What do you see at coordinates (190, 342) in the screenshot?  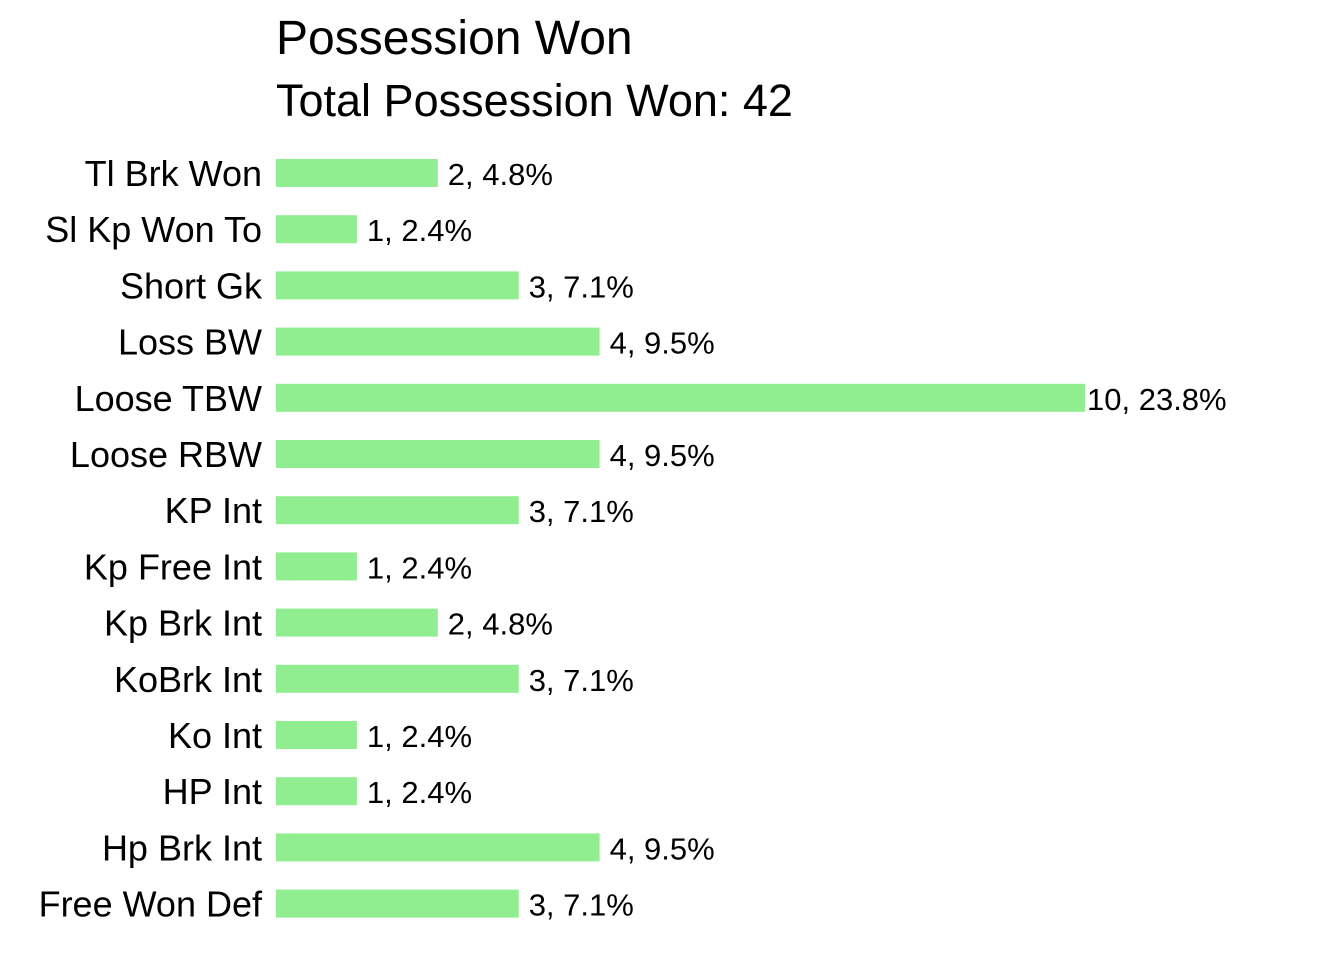 I see `category-label: Loss BW` at bounding box center [190, 342].